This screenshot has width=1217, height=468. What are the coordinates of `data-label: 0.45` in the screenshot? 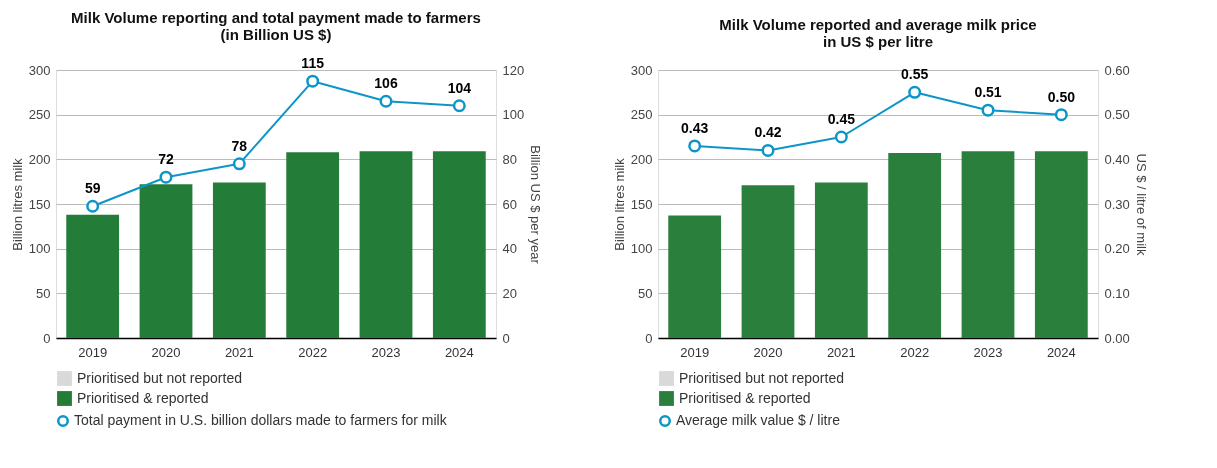 It's located at (841, 119).